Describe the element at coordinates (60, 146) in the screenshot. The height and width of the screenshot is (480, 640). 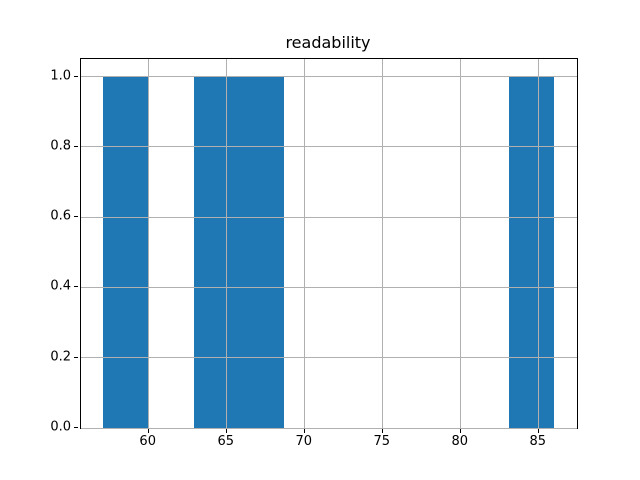
I see `y-tick-label: 0.8` at that location.